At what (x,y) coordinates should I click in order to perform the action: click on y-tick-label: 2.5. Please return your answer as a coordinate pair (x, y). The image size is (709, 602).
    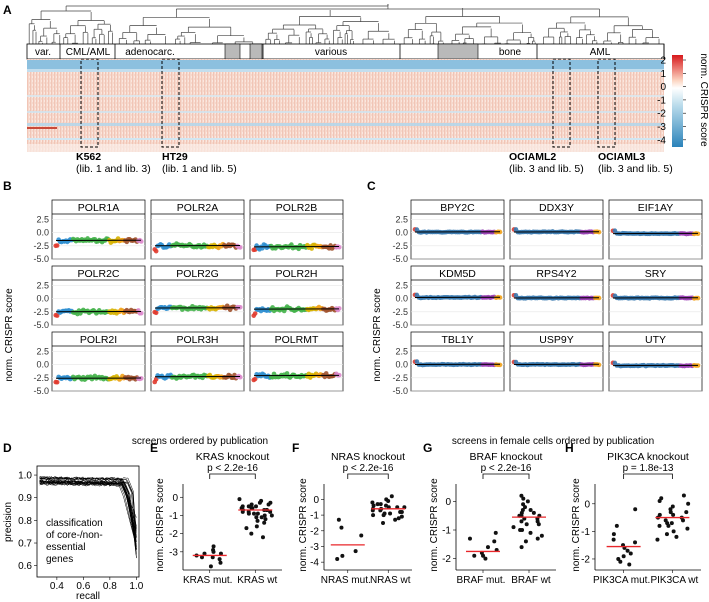
    Looking at the image, I should click on (401, 285).